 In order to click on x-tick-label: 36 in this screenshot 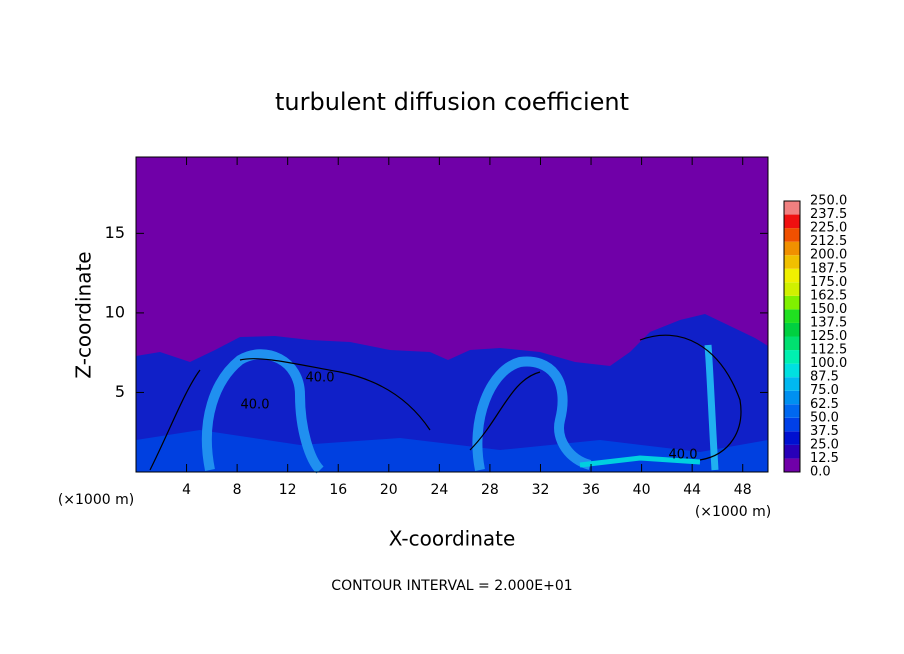, I will do `click(591, 490)`.